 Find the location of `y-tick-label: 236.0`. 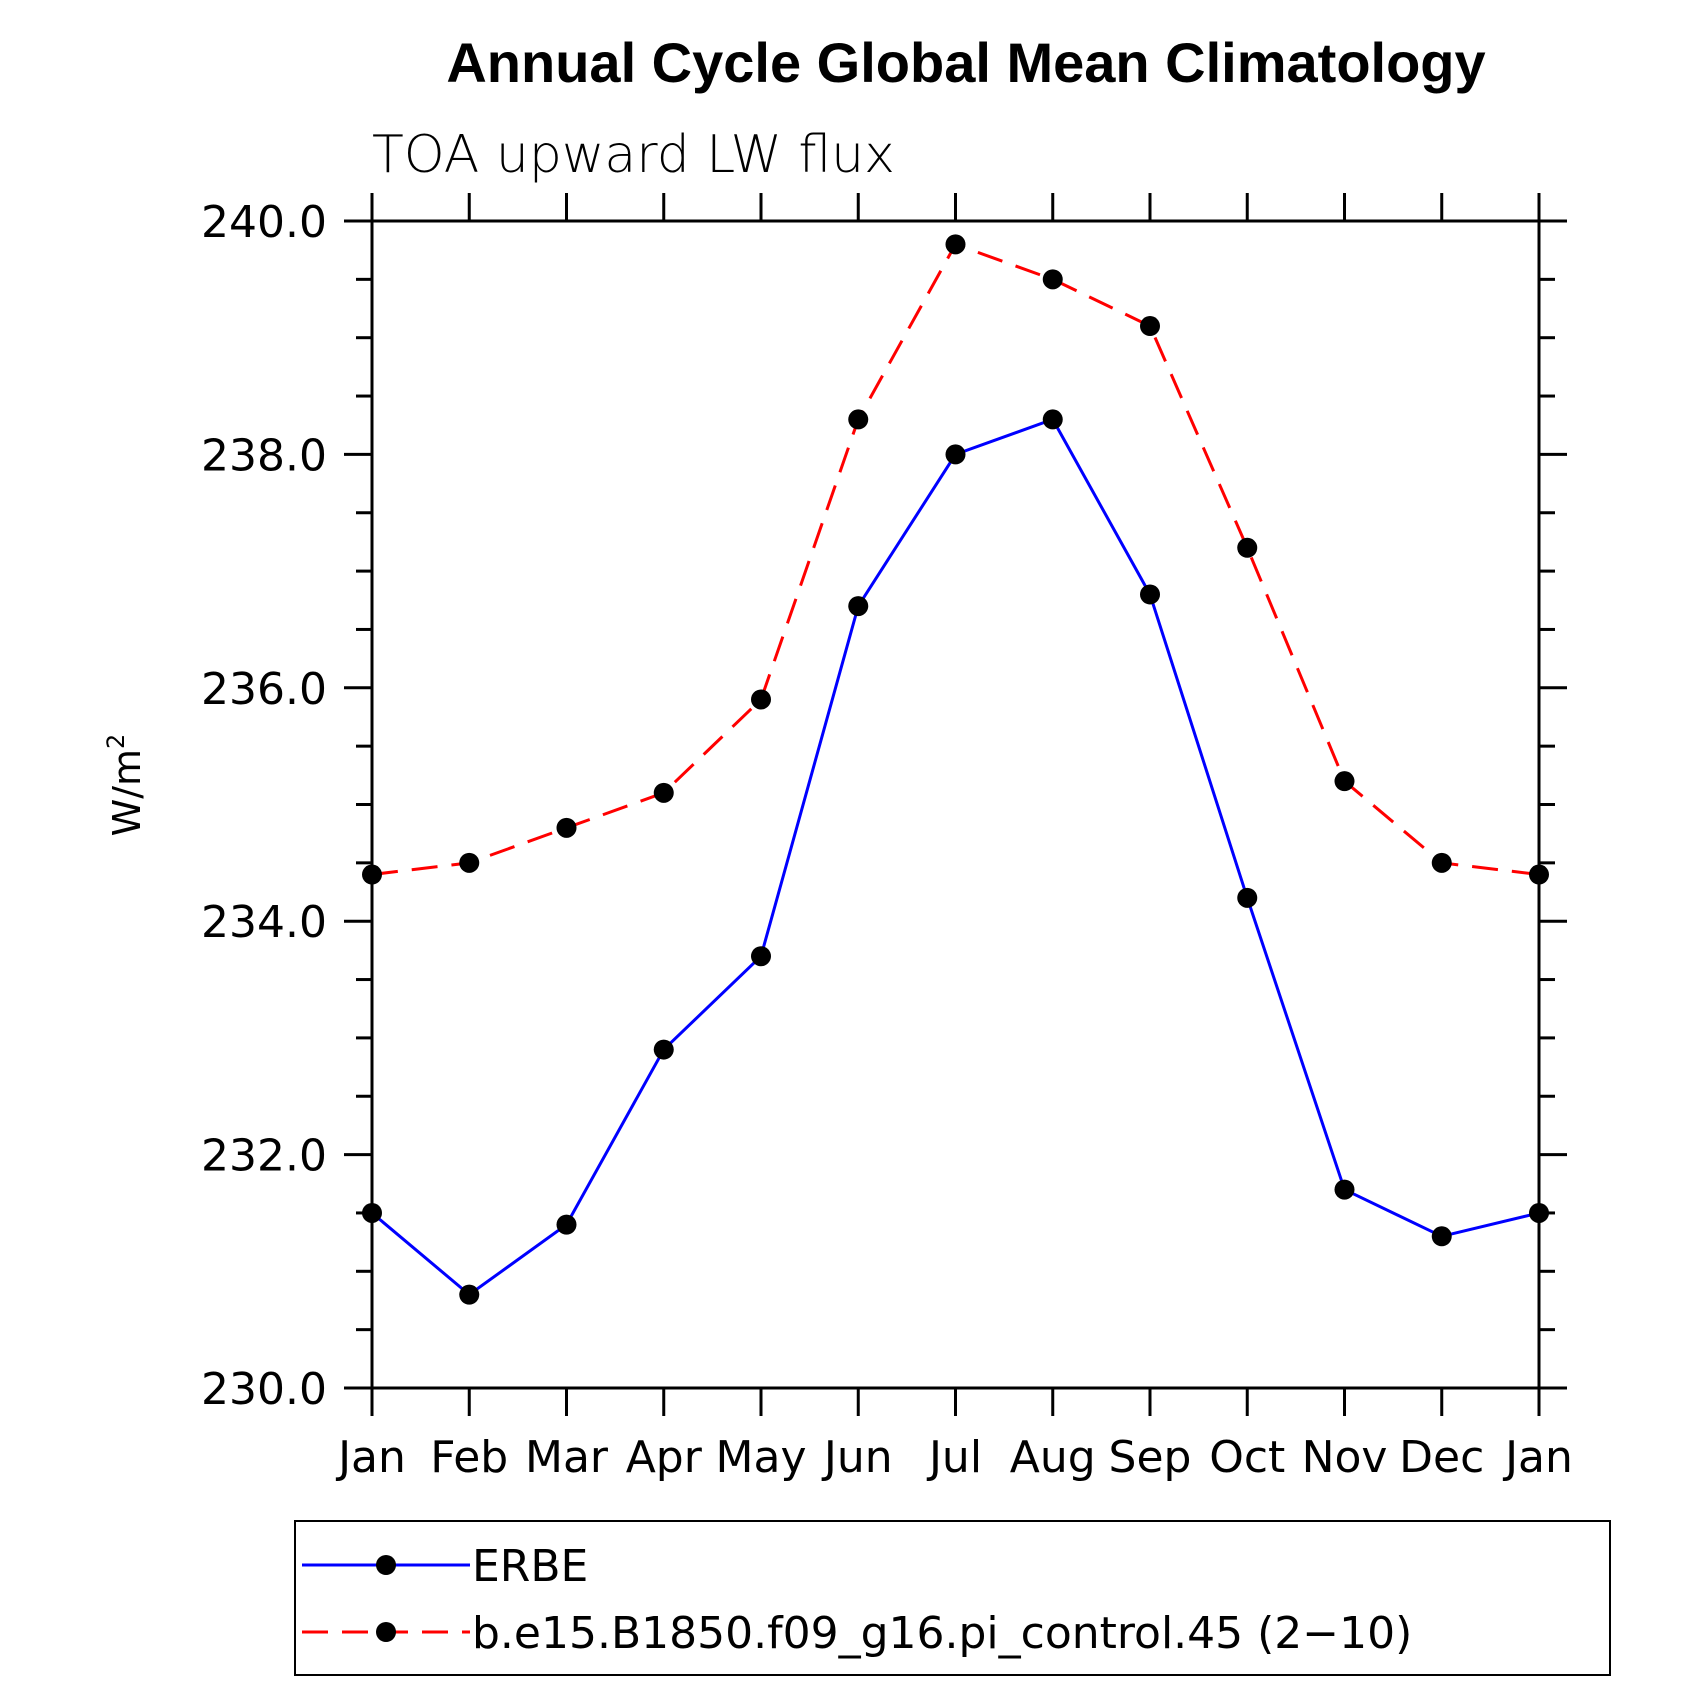

y-tick-label: 236.0 is located at coordinates (264, 689).